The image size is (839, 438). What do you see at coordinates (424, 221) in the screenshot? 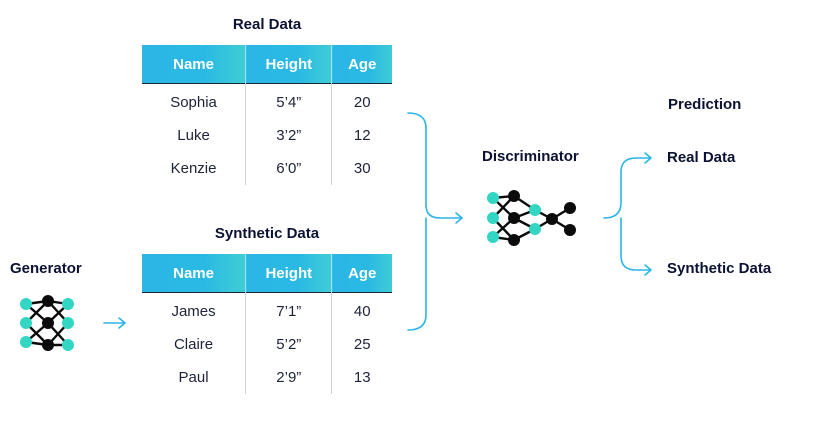
I see `merge-brace` at bounding box center [424, 221].